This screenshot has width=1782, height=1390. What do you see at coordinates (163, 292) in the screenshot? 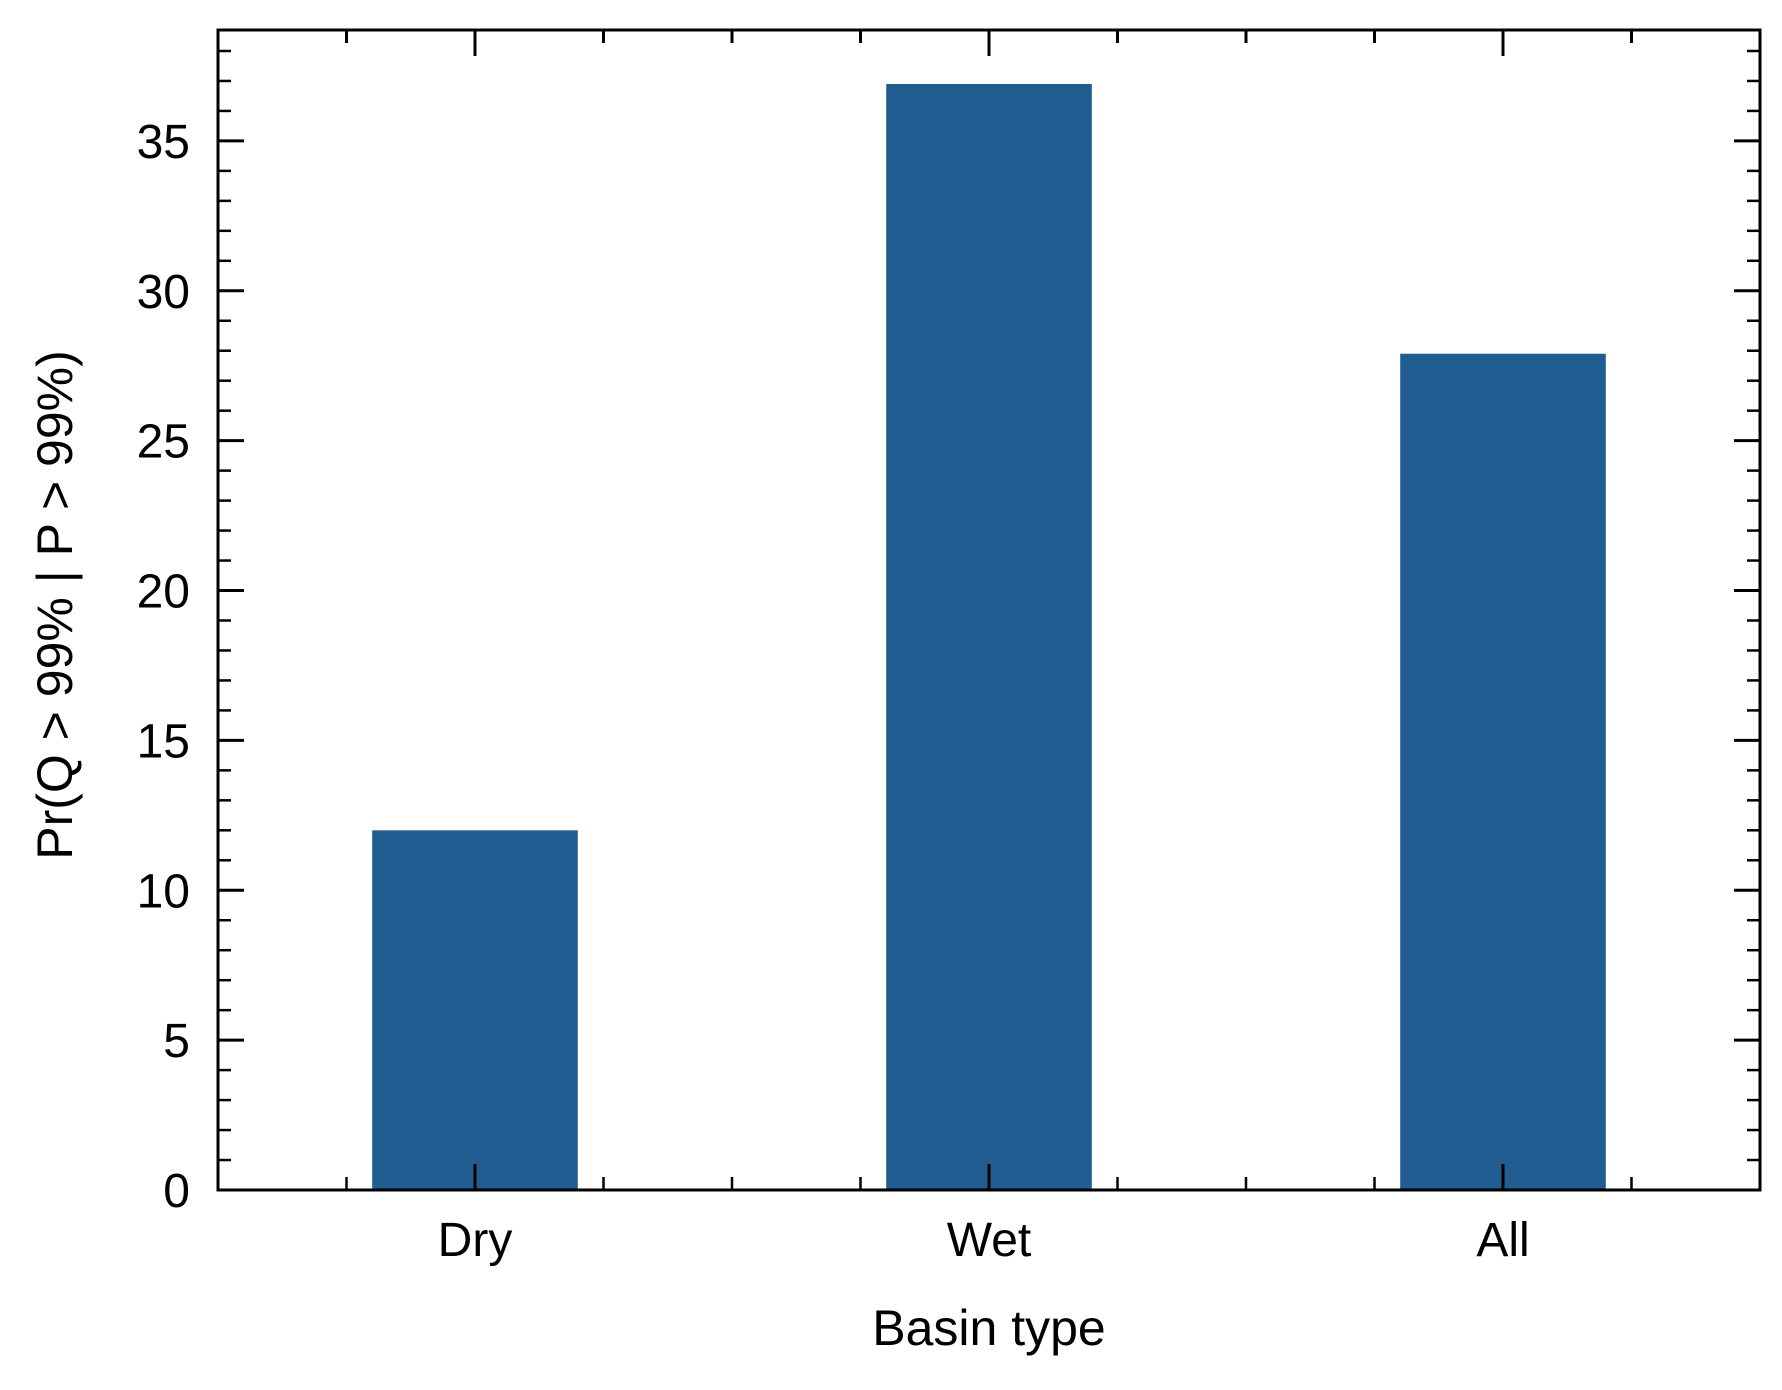
I see `y-tick-label: 30` at bounding box center [163, 292].